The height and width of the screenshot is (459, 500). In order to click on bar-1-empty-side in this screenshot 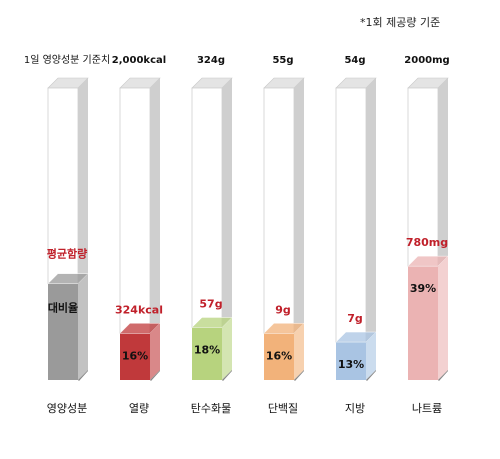, I will do `click(155, 206)`.